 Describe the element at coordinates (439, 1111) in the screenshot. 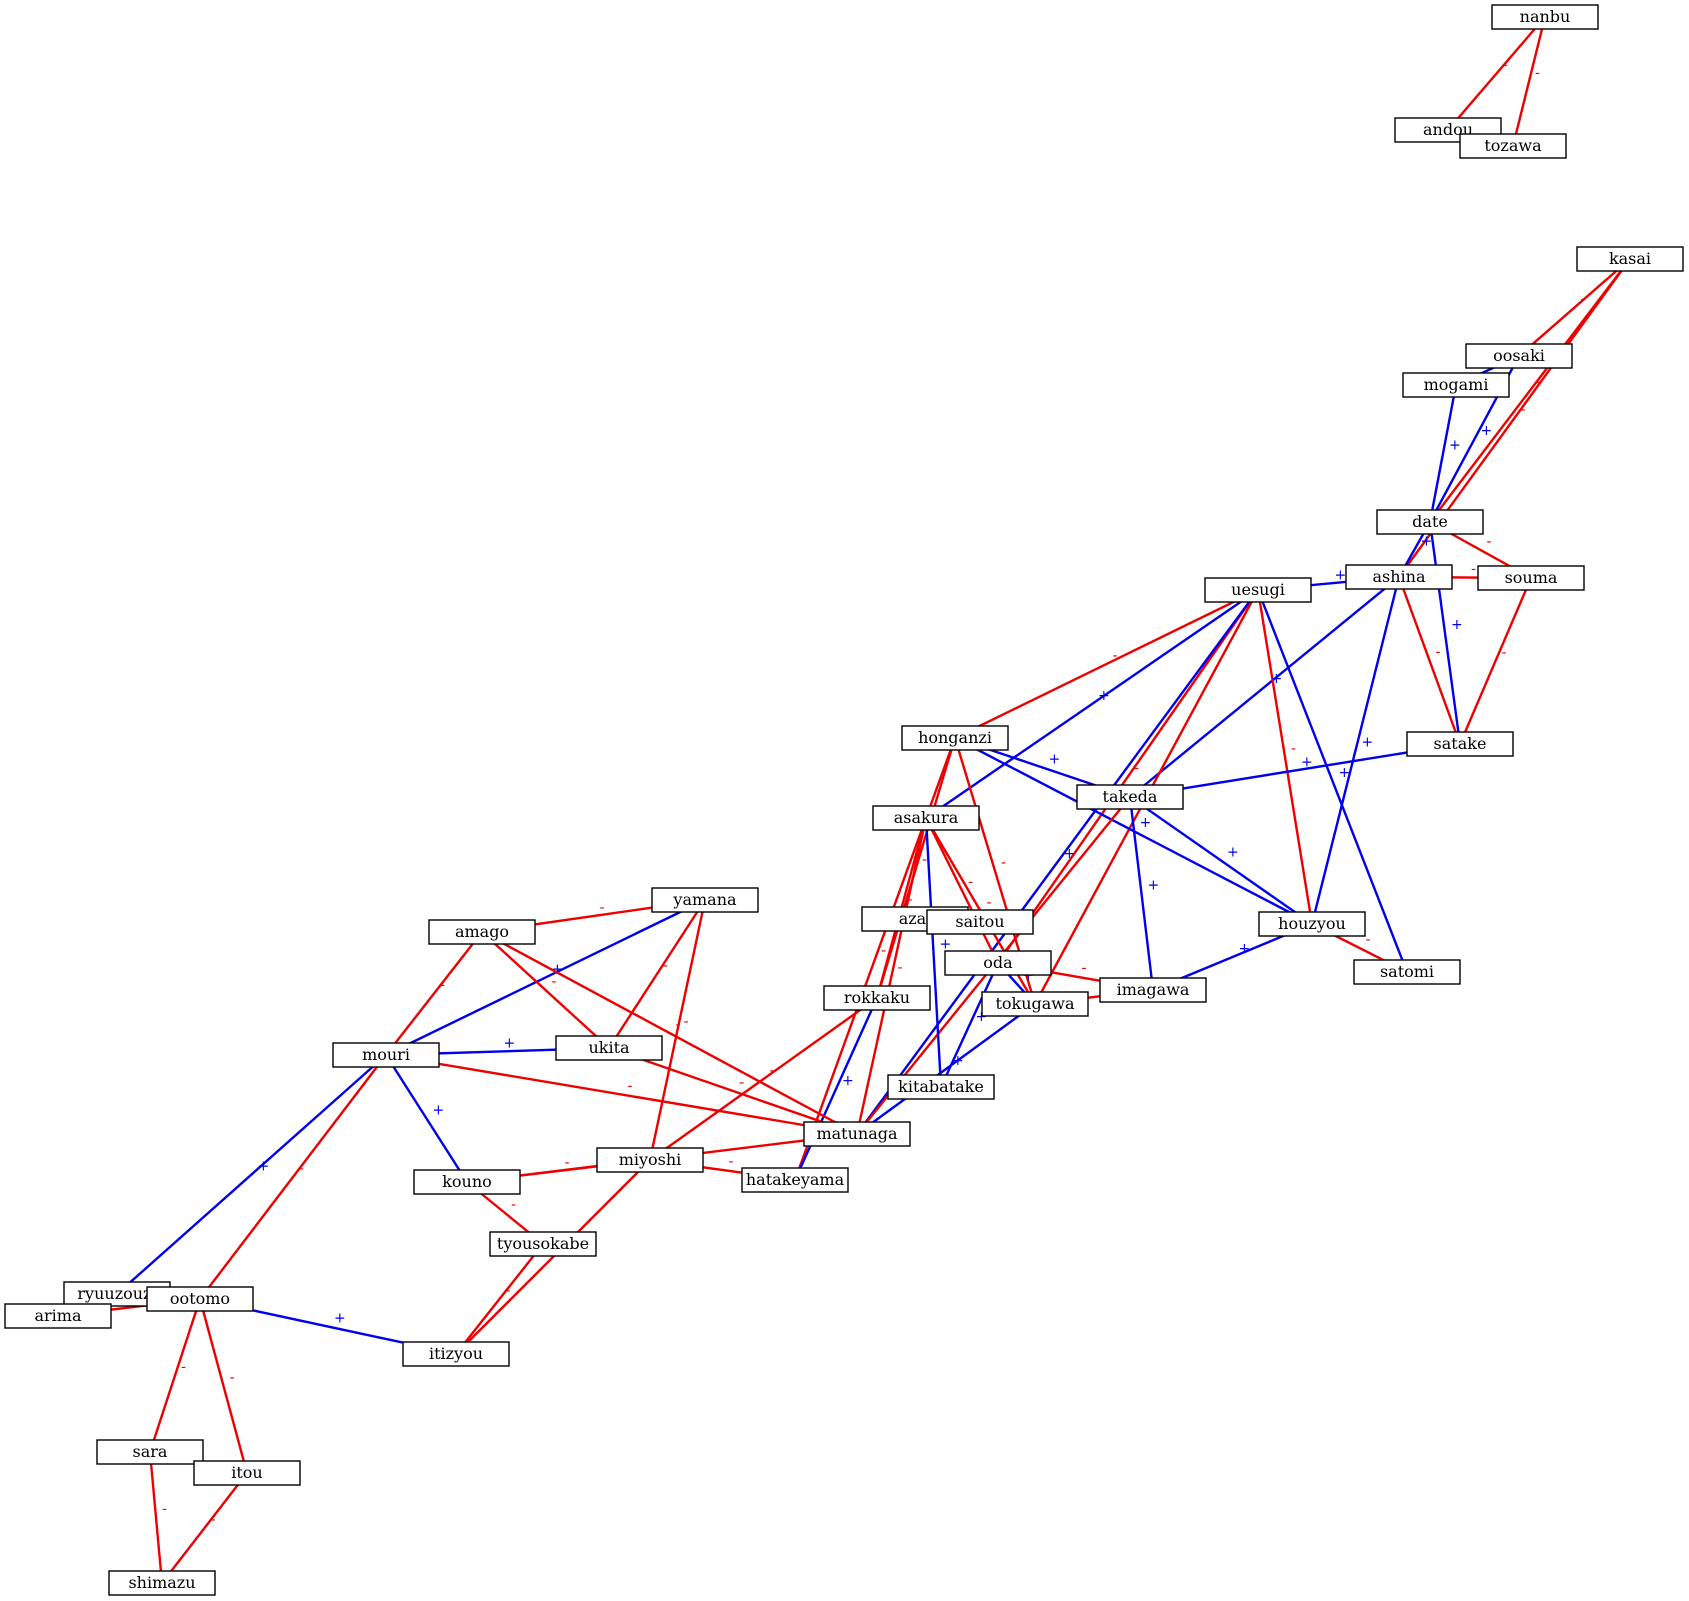

I see `edge-sign-mouri-kouno: +` at that location.